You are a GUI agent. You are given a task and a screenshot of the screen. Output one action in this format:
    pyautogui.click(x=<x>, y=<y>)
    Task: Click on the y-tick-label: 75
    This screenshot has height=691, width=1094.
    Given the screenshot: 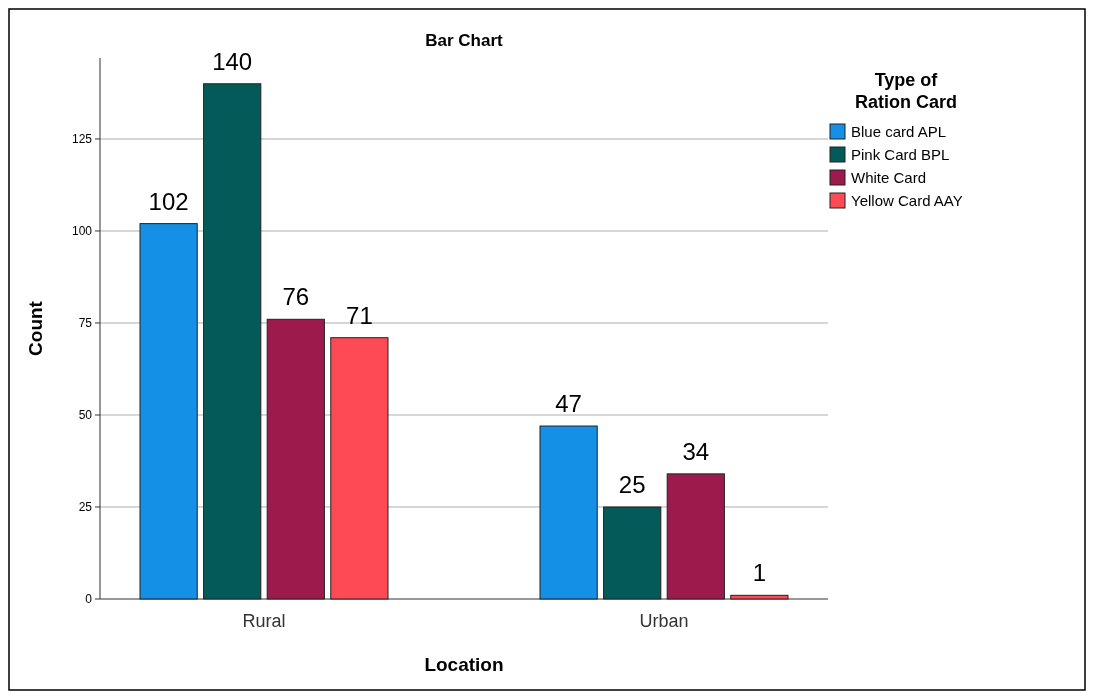 What is the action you would take?
    pyautogui.click(x=85, y=323)
    